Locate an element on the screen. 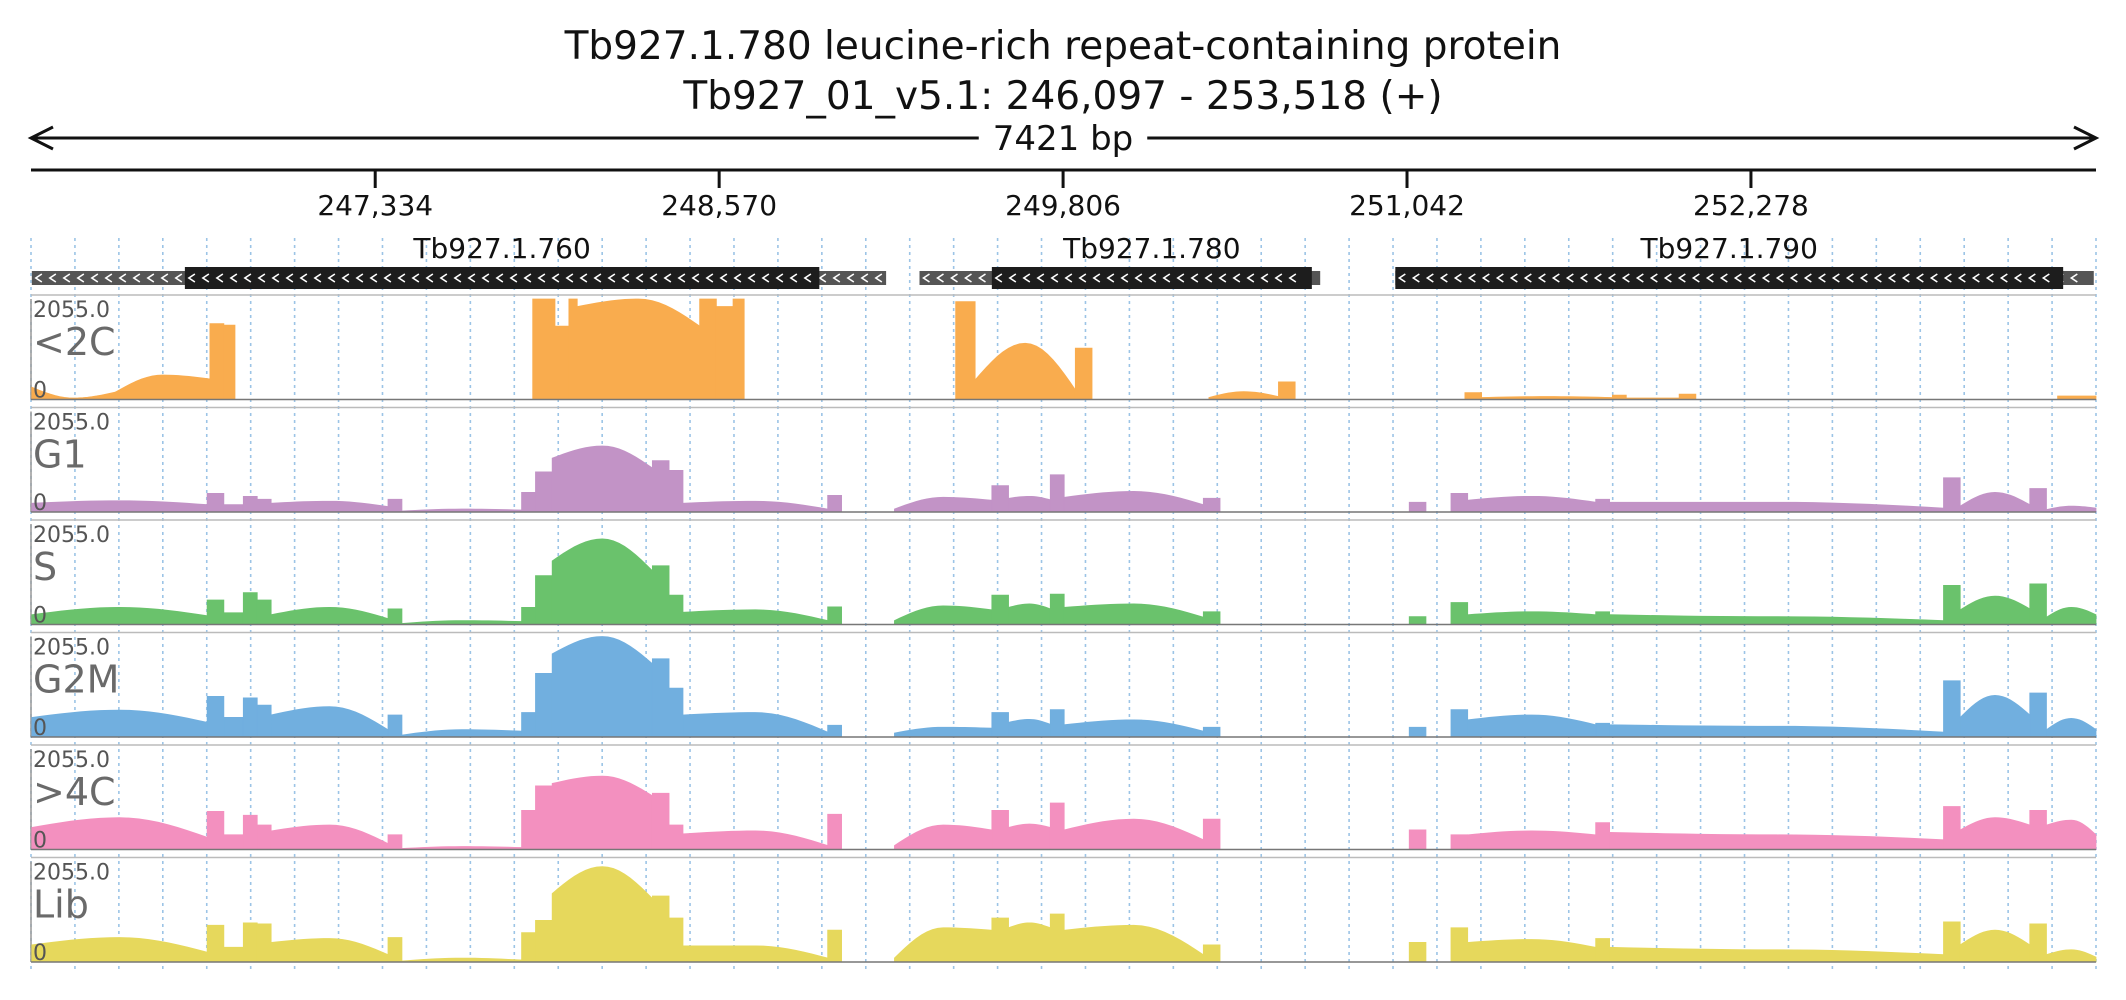  gene-cds is located at coordinates (502, 278).